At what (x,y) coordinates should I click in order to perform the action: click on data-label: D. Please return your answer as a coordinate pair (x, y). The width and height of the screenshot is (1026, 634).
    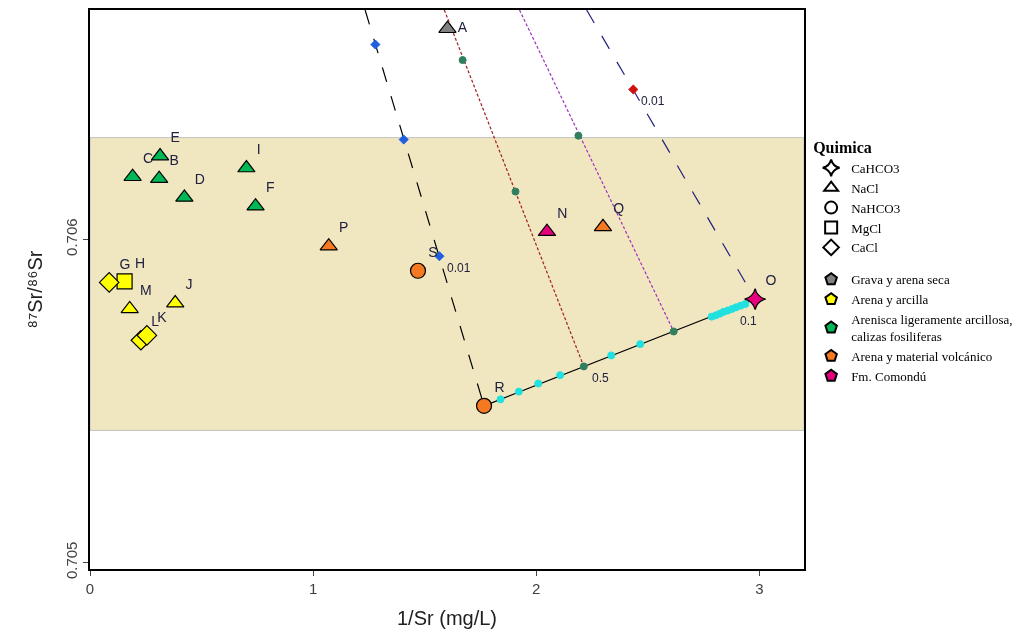
    Looking at the image, I should click on (199, 178).